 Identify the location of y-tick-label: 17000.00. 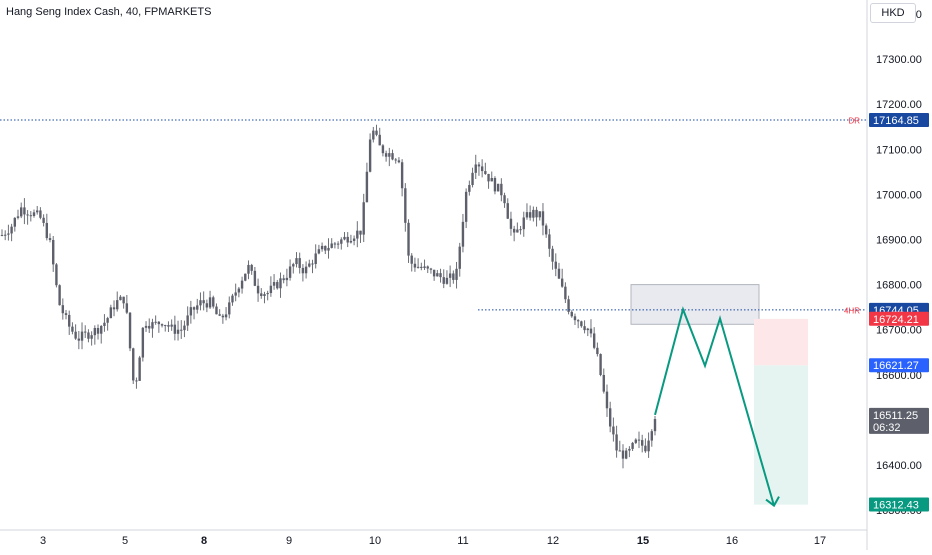
(899, 195).